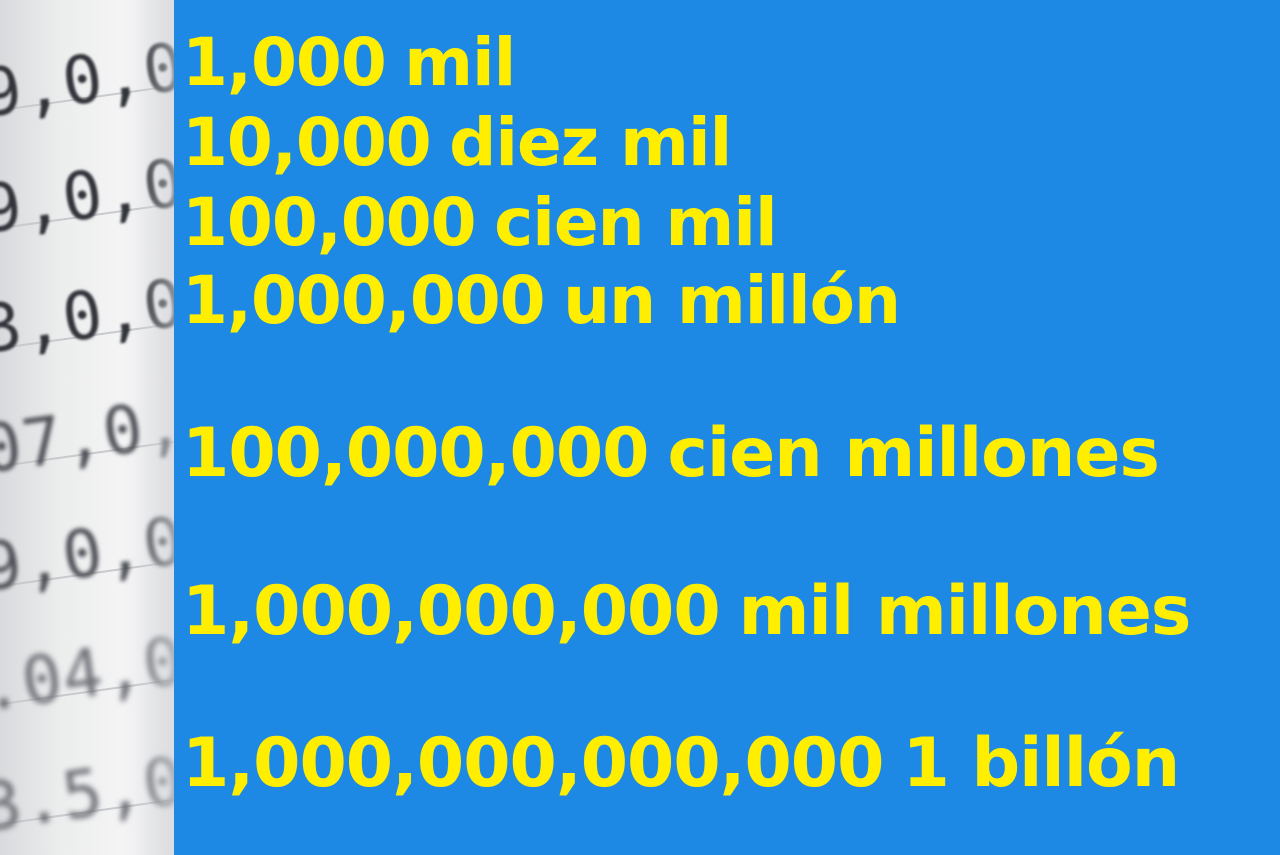 This screenshot has width=1280, height=855. What do you see at coordinates (460, 62) in the screenshot?
I see `number-words: mil` at bounding box center [460, 62].